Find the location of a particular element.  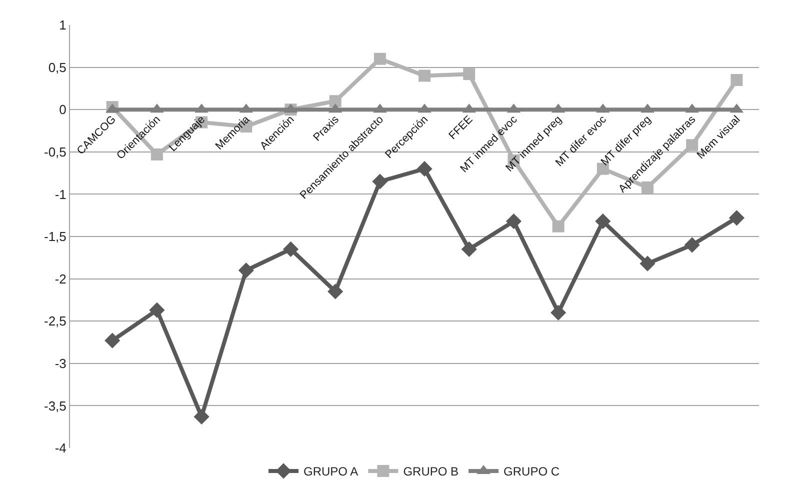

y-tick-label: -2 is located at coordinates (60, 278).